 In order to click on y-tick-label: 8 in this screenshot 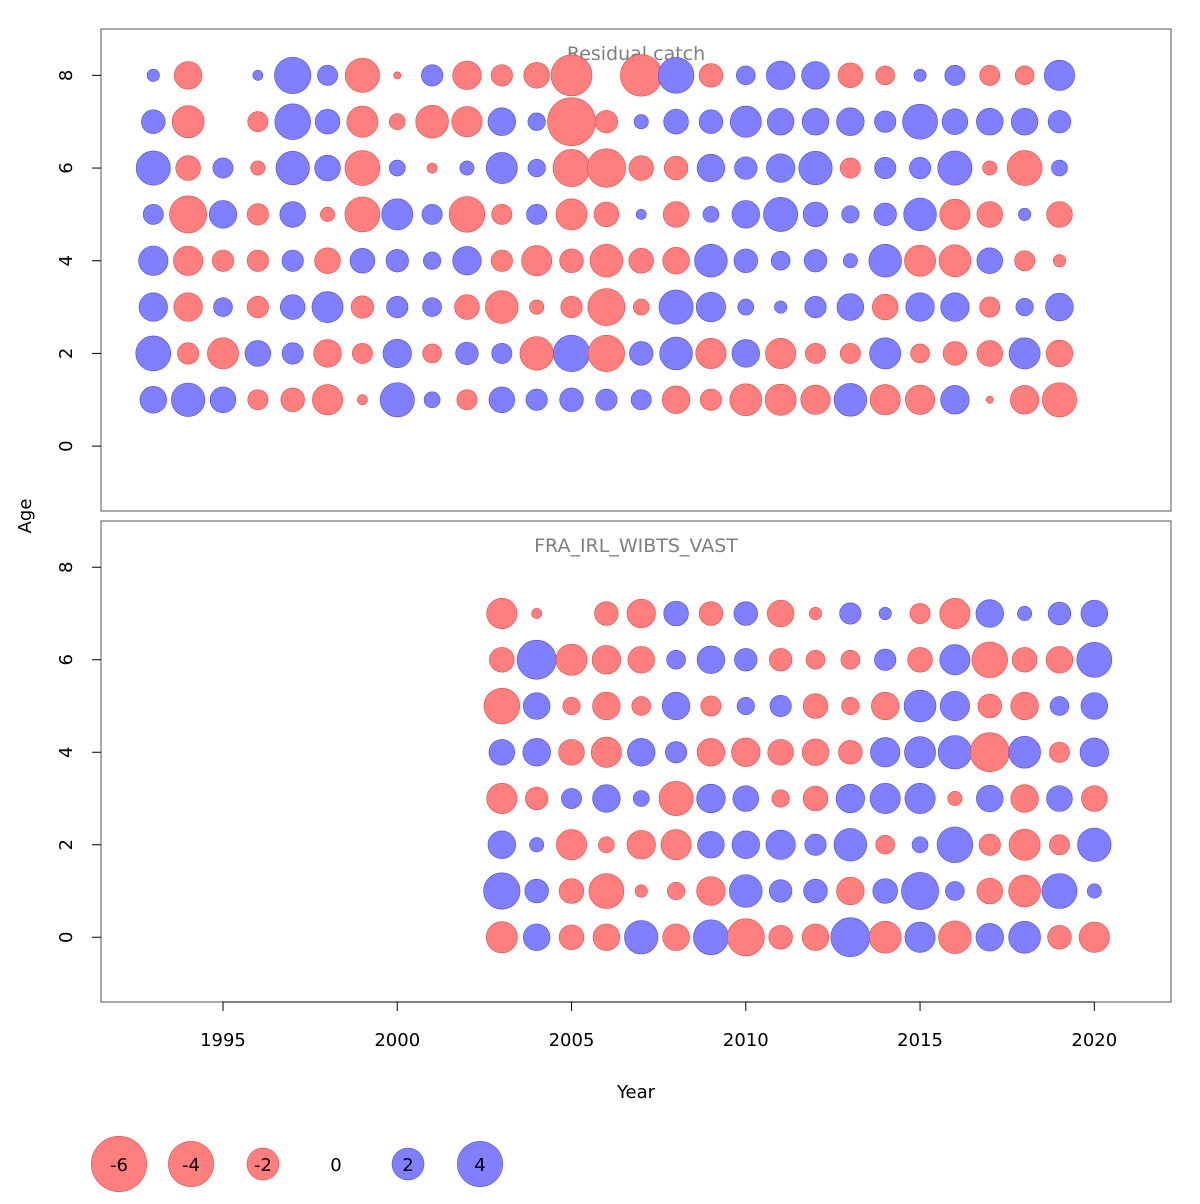, I will do `click(66, 567)`.